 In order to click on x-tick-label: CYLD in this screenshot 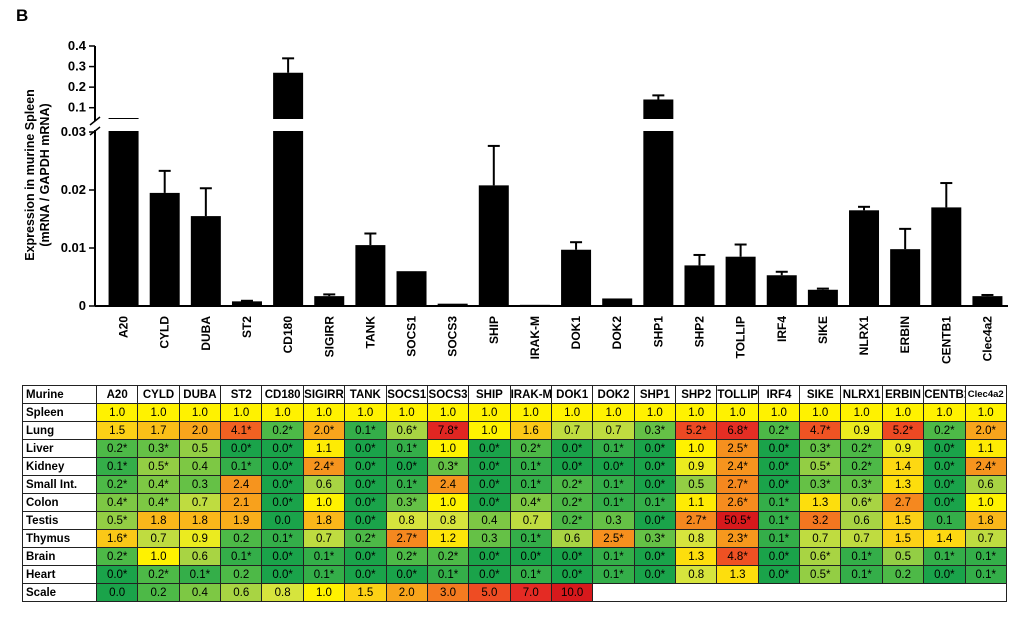, I will do `click(165, 332)`.